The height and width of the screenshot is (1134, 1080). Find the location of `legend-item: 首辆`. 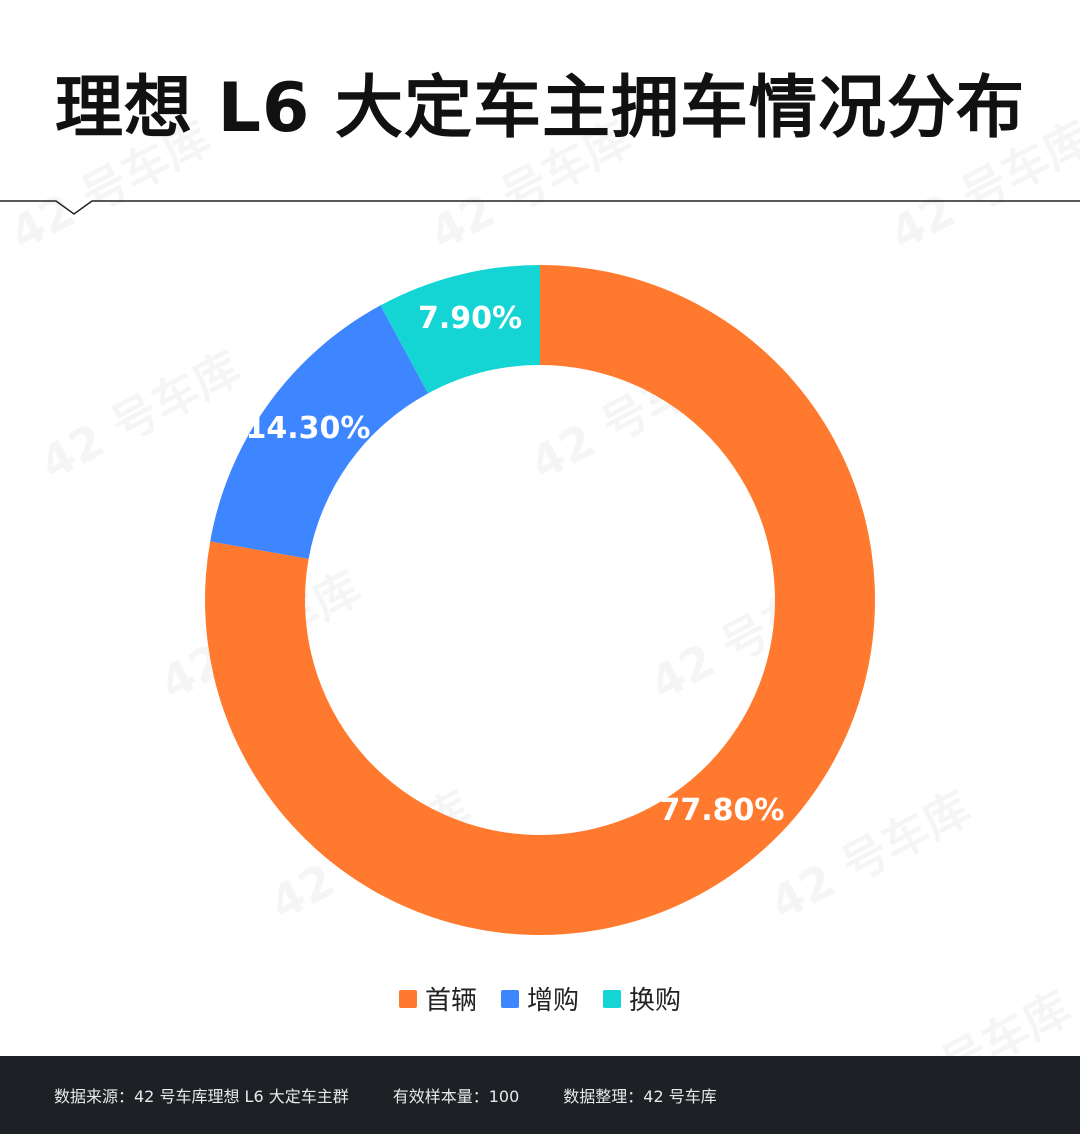

legend-item: 首辆 is located at coordinates (437, 998).